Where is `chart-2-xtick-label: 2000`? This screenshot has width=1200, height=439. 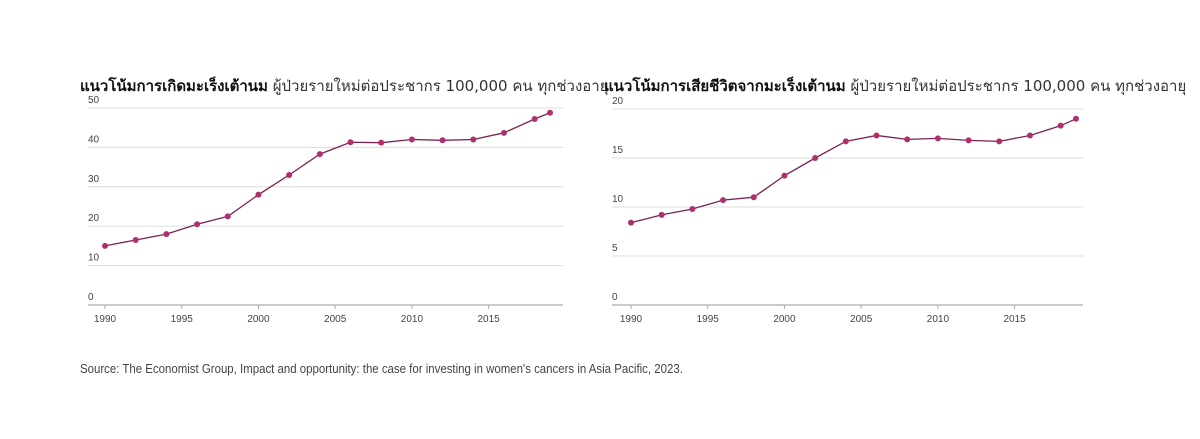 chart-2-xtick-label: 2000 is located at coordinates (784, 319).